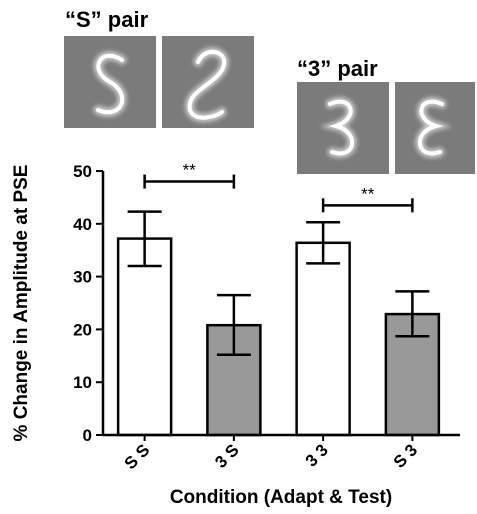 The width and height of the screenshot is (477, 514). Describe the element at coordinates (110, 84) in the screenshot. I see `s-shape-left` at that location.